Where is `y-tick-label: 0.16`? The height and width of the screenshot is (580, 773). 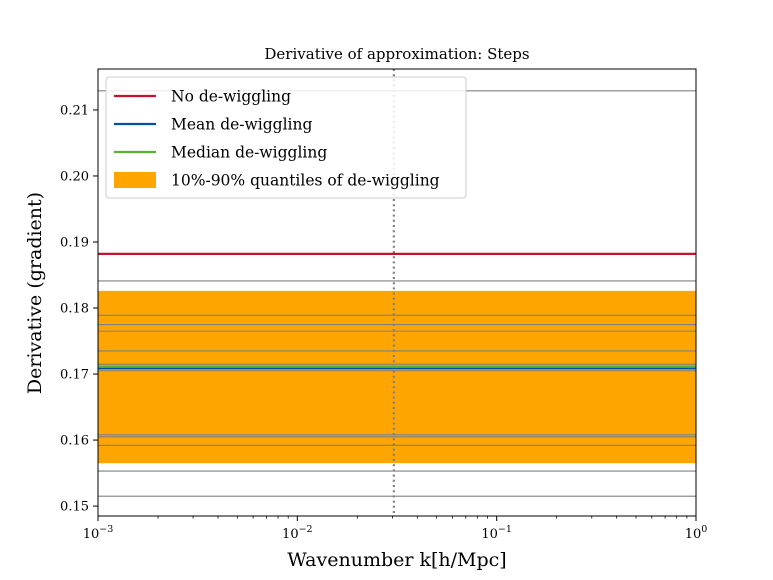
y-tick-label: 0.16 is located at coordinates (74, 441).